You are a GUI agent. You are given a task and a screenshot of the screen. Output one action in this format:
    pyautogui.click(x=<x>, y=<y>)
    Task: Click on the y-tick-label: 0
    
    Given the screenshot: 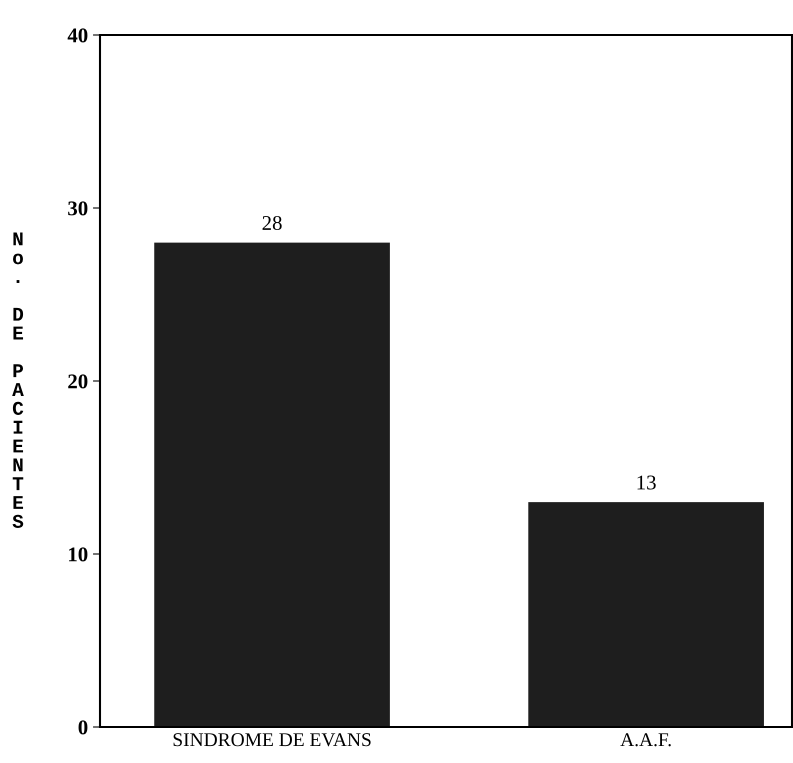 What is the action you would take?
    pyautogui.click(x=83, y=727)
    